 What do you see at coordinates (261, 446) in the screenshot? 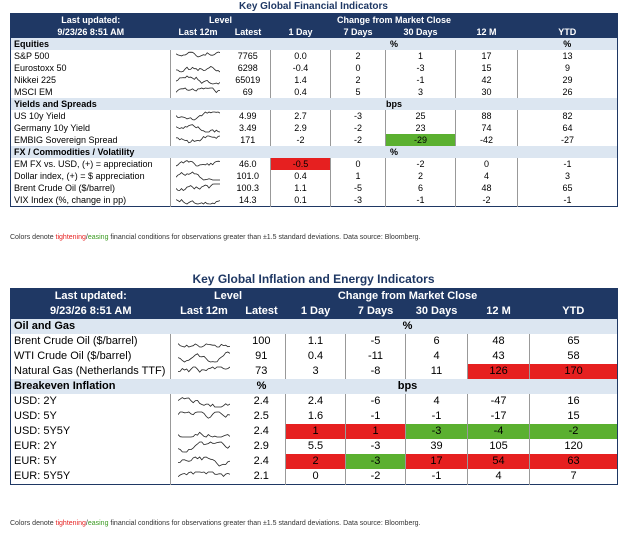
I see `latest-value: 2.9` at bounding box center [261, 446].